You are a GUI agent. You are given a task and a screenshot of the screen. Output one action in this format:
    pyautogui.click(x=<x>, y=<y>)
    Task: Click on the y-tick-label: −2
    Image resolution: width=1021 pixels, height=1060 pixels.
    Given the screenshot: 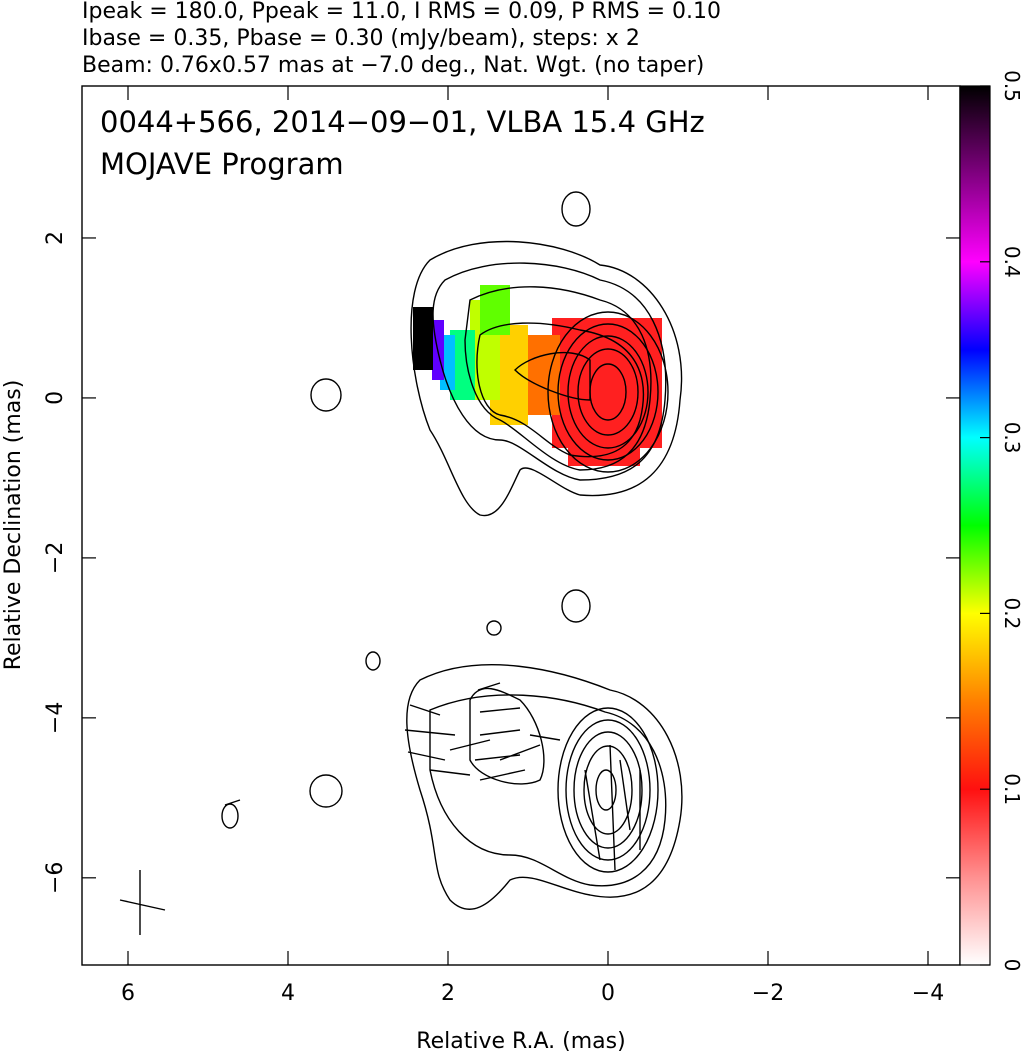 What is the action you would take?
    pyautogui.click(x=55, y=558)
    